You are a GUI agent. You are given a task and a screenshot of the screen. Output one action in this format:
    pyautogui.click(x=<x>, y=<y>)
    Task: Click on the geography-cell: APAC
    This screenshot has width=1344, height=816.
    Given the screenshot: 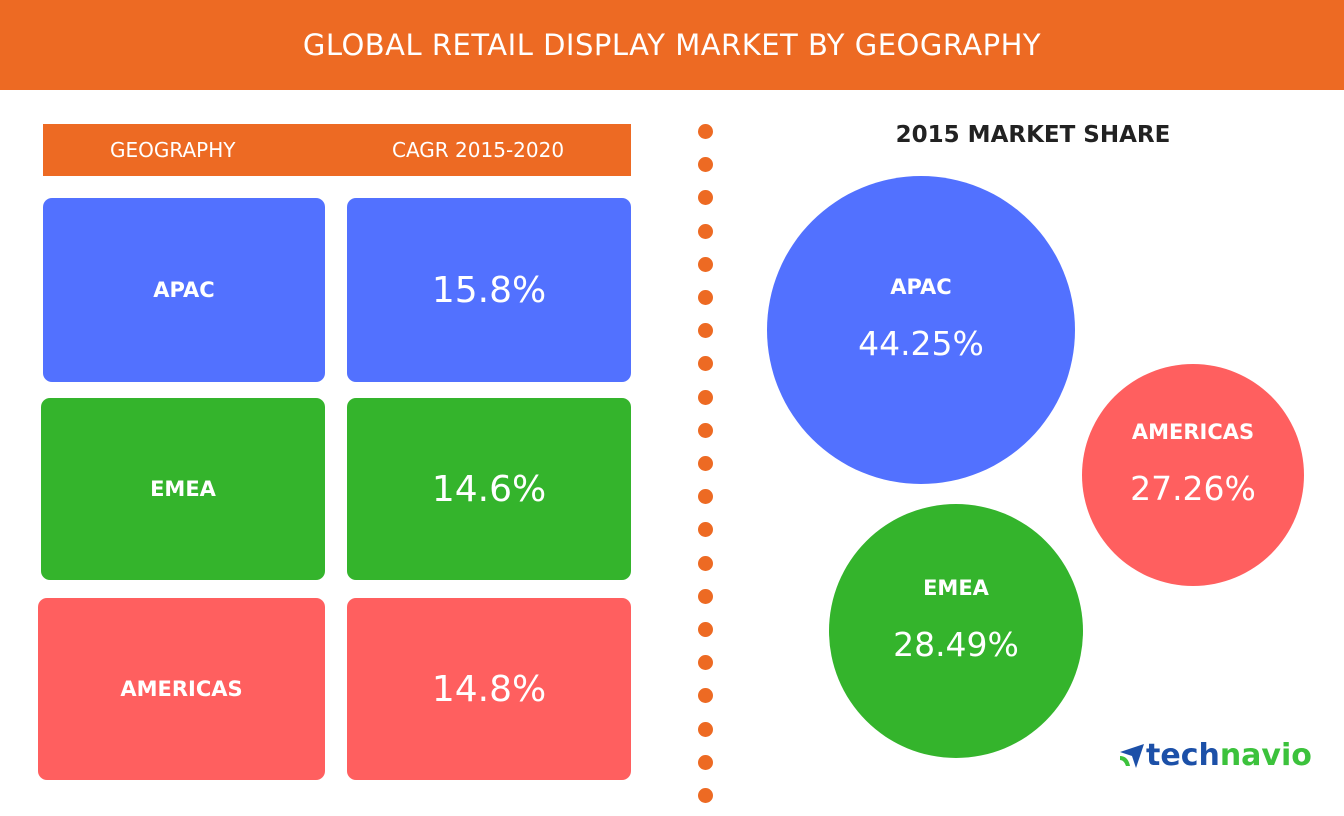 What is the action you would take?
    pyautogui.click(x=184, y=290)
    